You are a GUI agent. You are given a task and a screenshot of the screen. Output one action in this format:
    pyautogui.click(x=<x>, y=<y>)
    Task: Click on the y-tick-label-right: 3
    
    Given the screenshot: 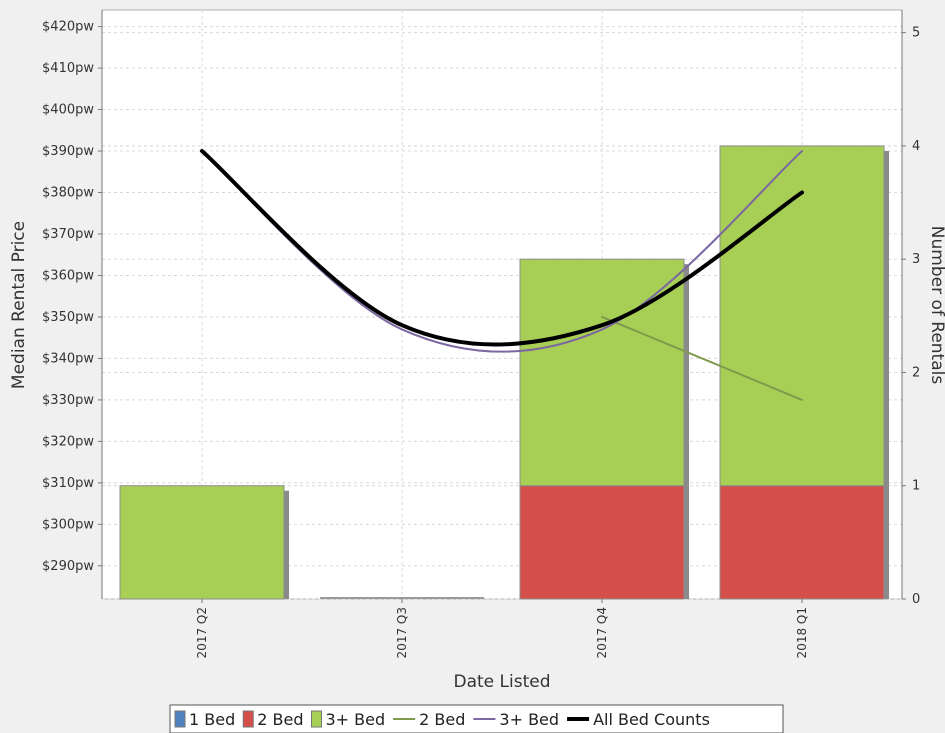 What is the action you would take?
    pyautogui.click(x=916, y=259)
    